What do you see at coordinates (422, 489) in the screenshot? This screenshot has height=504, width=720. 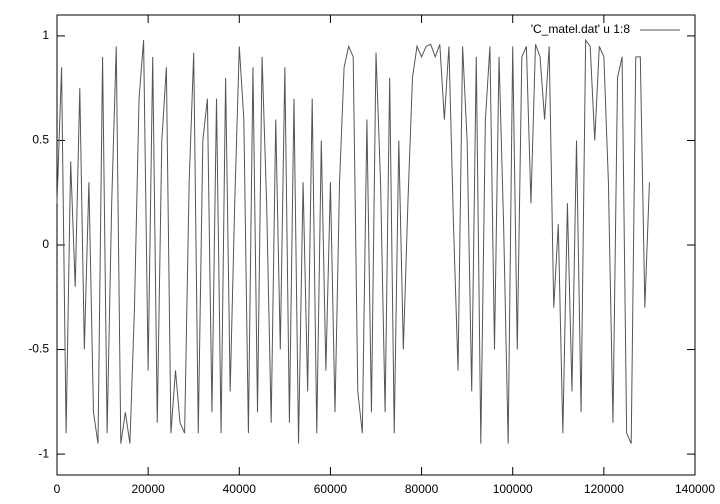 I see `x-tick-label: 80000` at bounding box center [422, 489].